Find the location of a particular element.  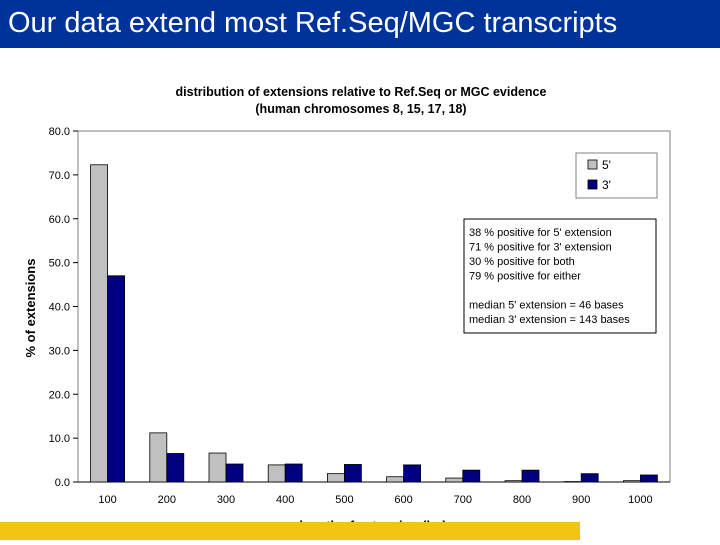

y-tick-label: 40.0 is located at coordinates (59, 308).